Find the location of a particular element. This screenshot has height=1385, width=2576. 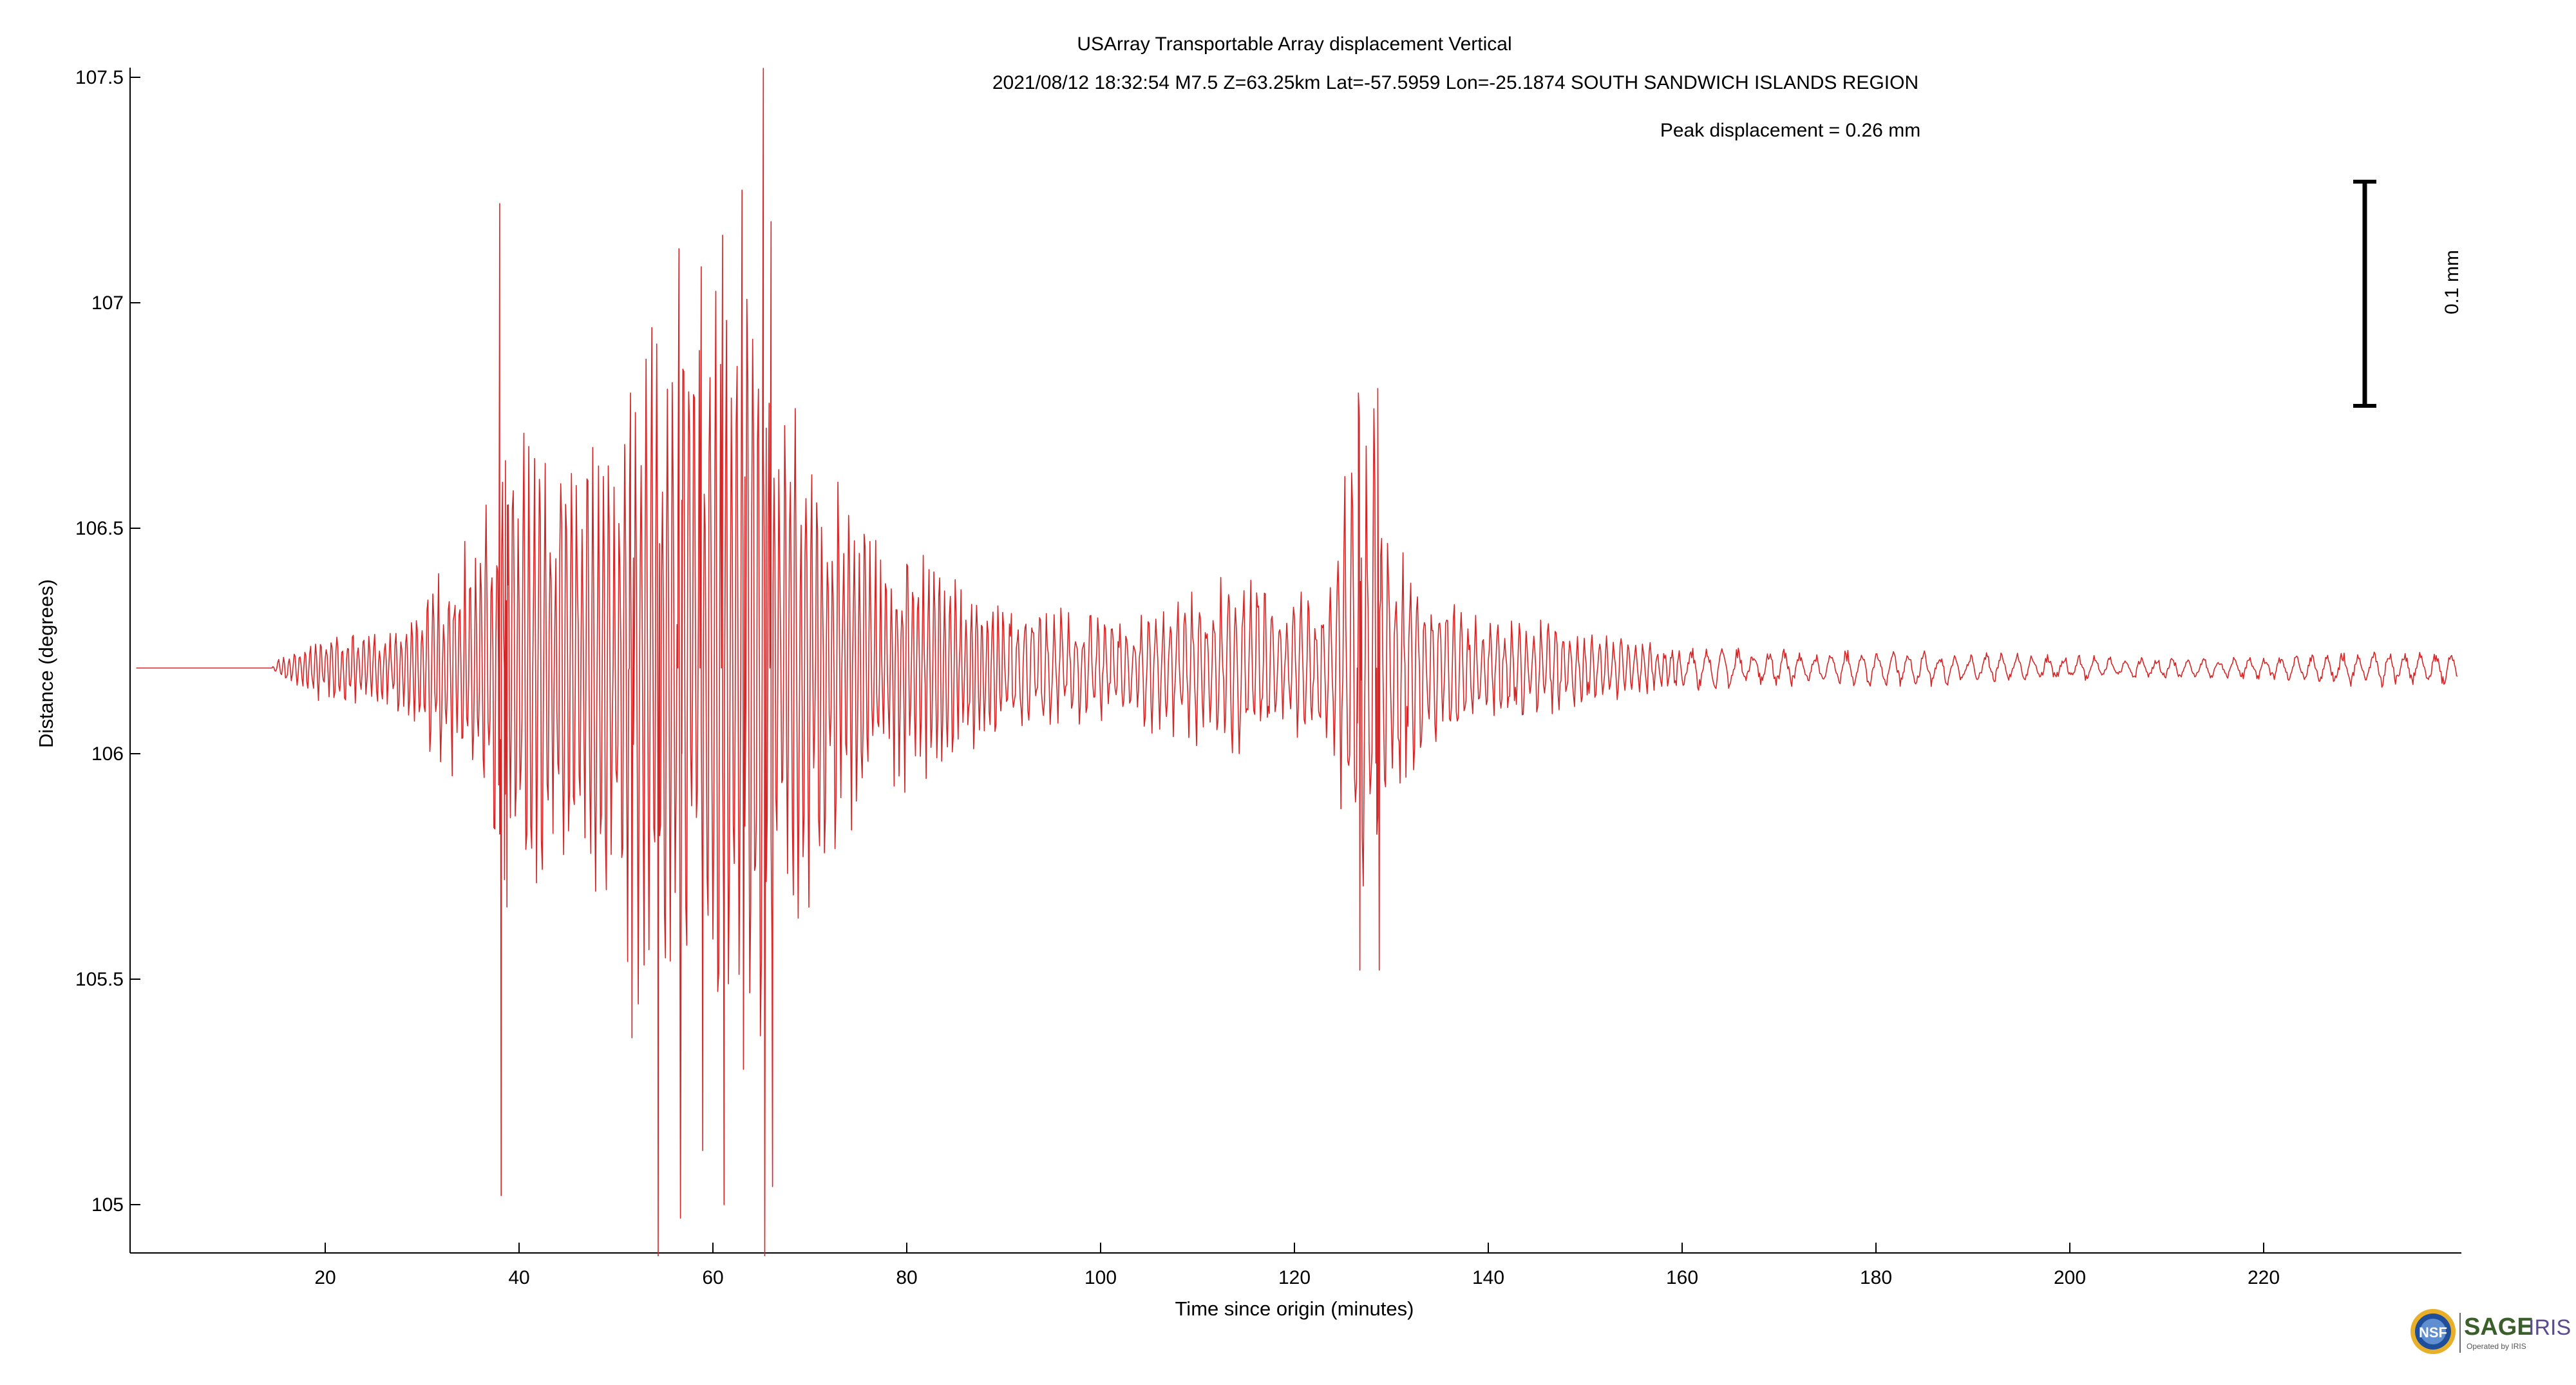

x-tick-label: 80 is located at coordinates (907, 1277).